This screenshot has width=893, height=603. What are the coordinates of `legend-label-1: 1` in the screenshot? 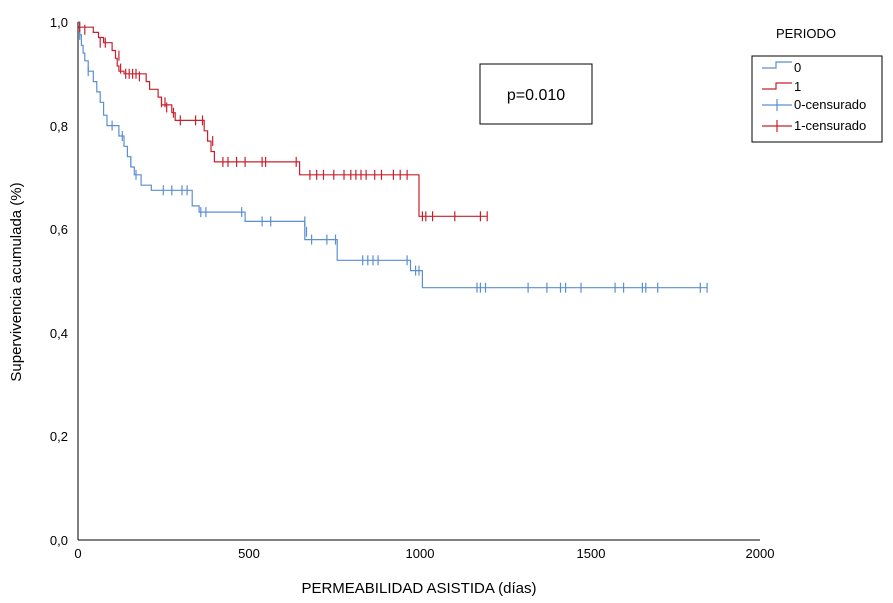 It's located at (797, 86).